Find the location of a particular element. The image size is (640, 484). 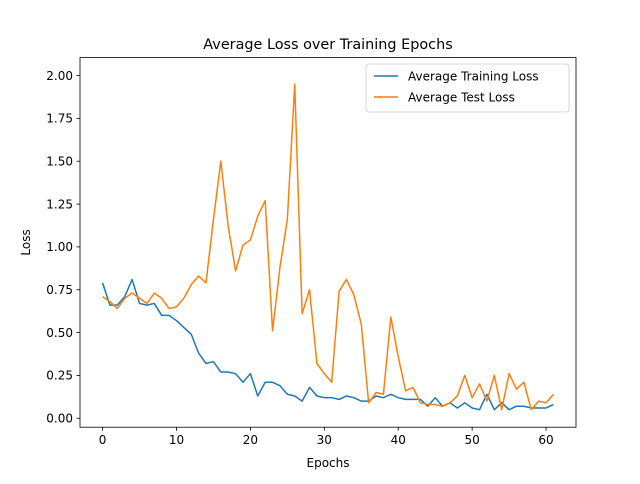

legend: Average Training Loss Average Test Loss is located at coordinates (467, 88).